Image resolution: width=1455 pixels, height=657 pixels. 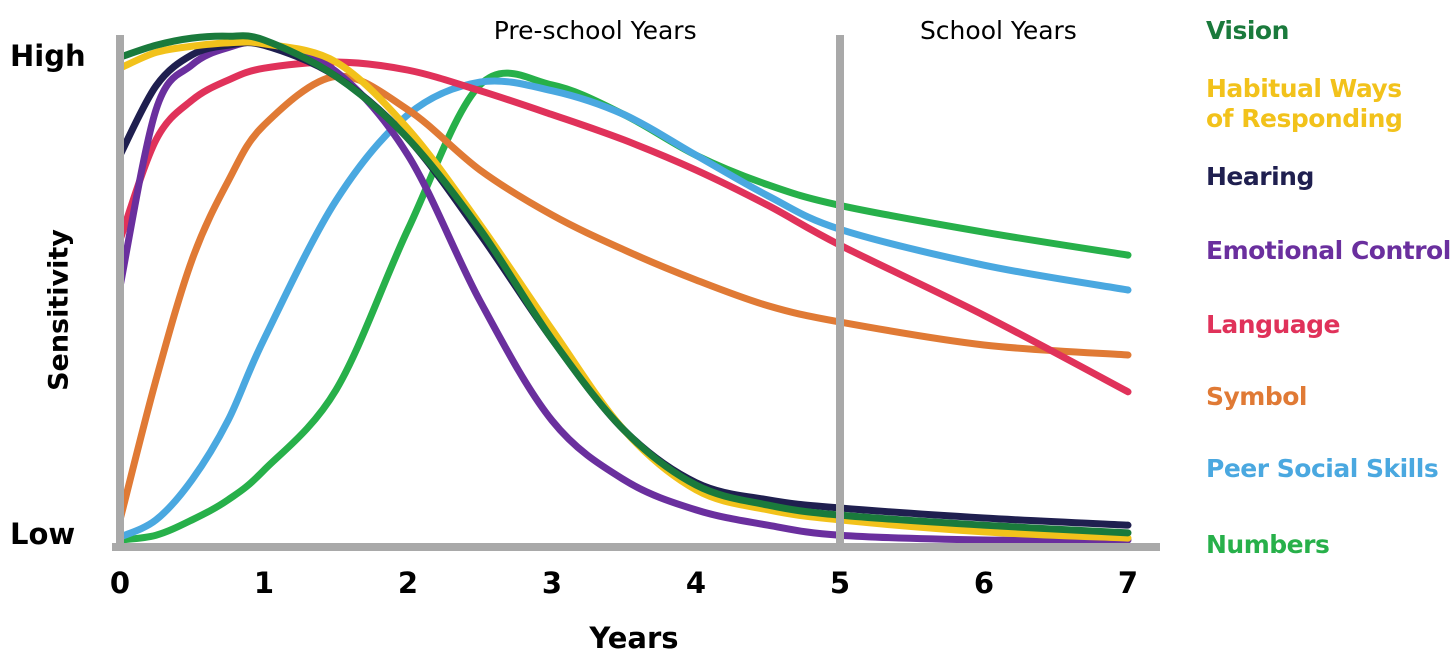 I want to click on x-tick-label: 1, so click(x=264, y=583).